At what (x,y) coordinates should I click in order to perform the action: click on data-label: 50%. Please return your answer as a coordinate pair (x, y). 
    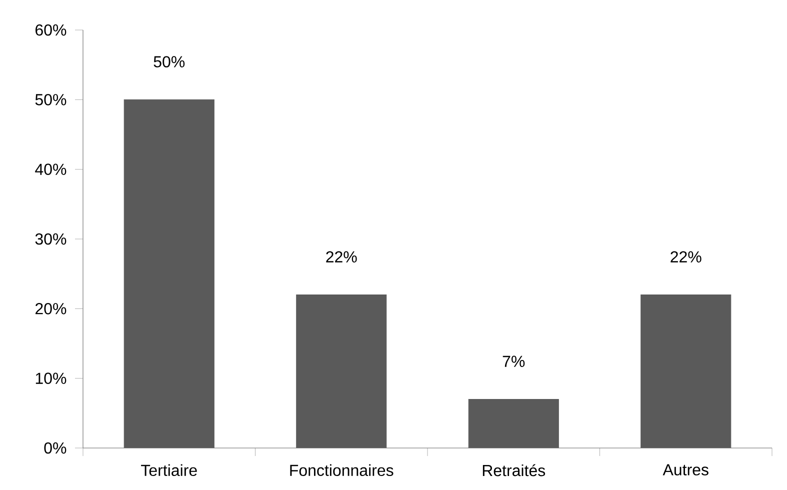
    Looking at the image, I should click on (169, 62).